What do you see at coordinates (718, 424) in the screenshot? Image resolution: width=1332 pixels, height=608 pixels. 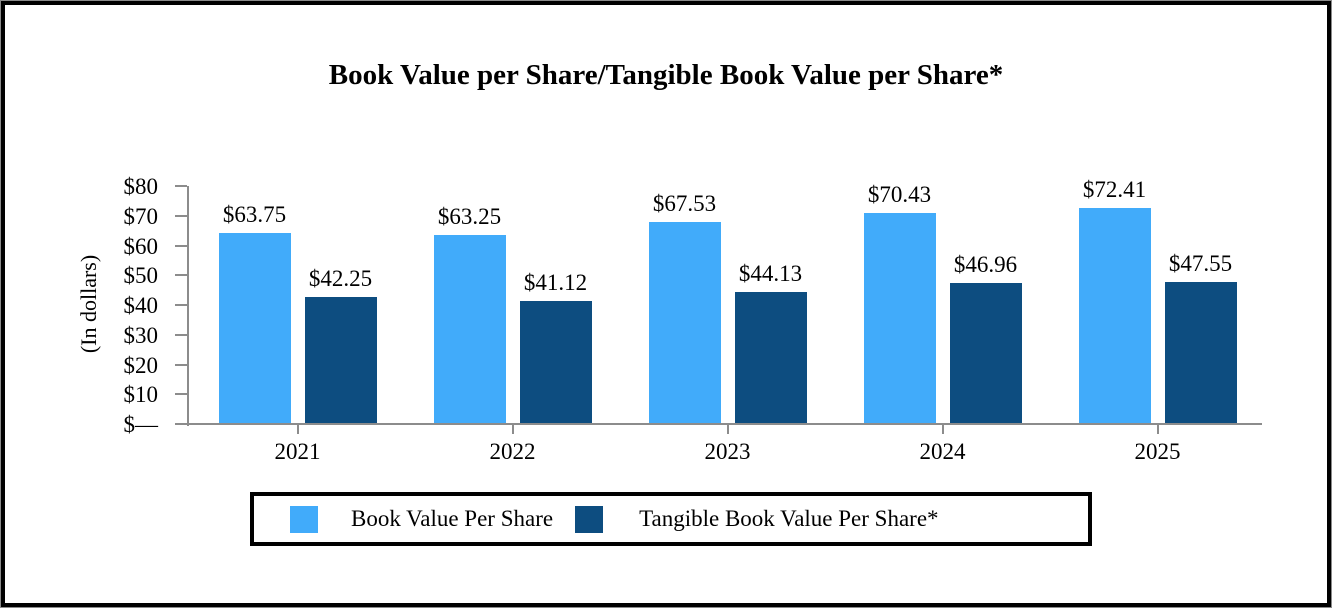 I see `x-axis-line` at bounding box center [718, 424].